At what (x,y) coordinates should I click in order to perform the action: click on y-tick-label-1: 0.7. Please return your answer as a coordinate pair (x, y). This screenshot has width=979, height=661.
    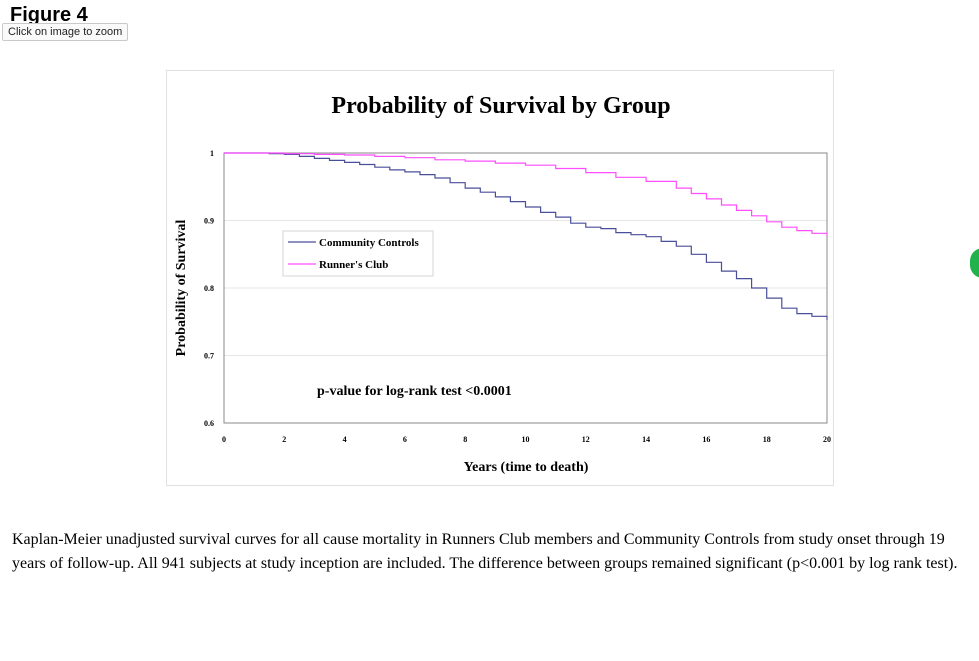
    Looking at the image, I should click on (209, 356).